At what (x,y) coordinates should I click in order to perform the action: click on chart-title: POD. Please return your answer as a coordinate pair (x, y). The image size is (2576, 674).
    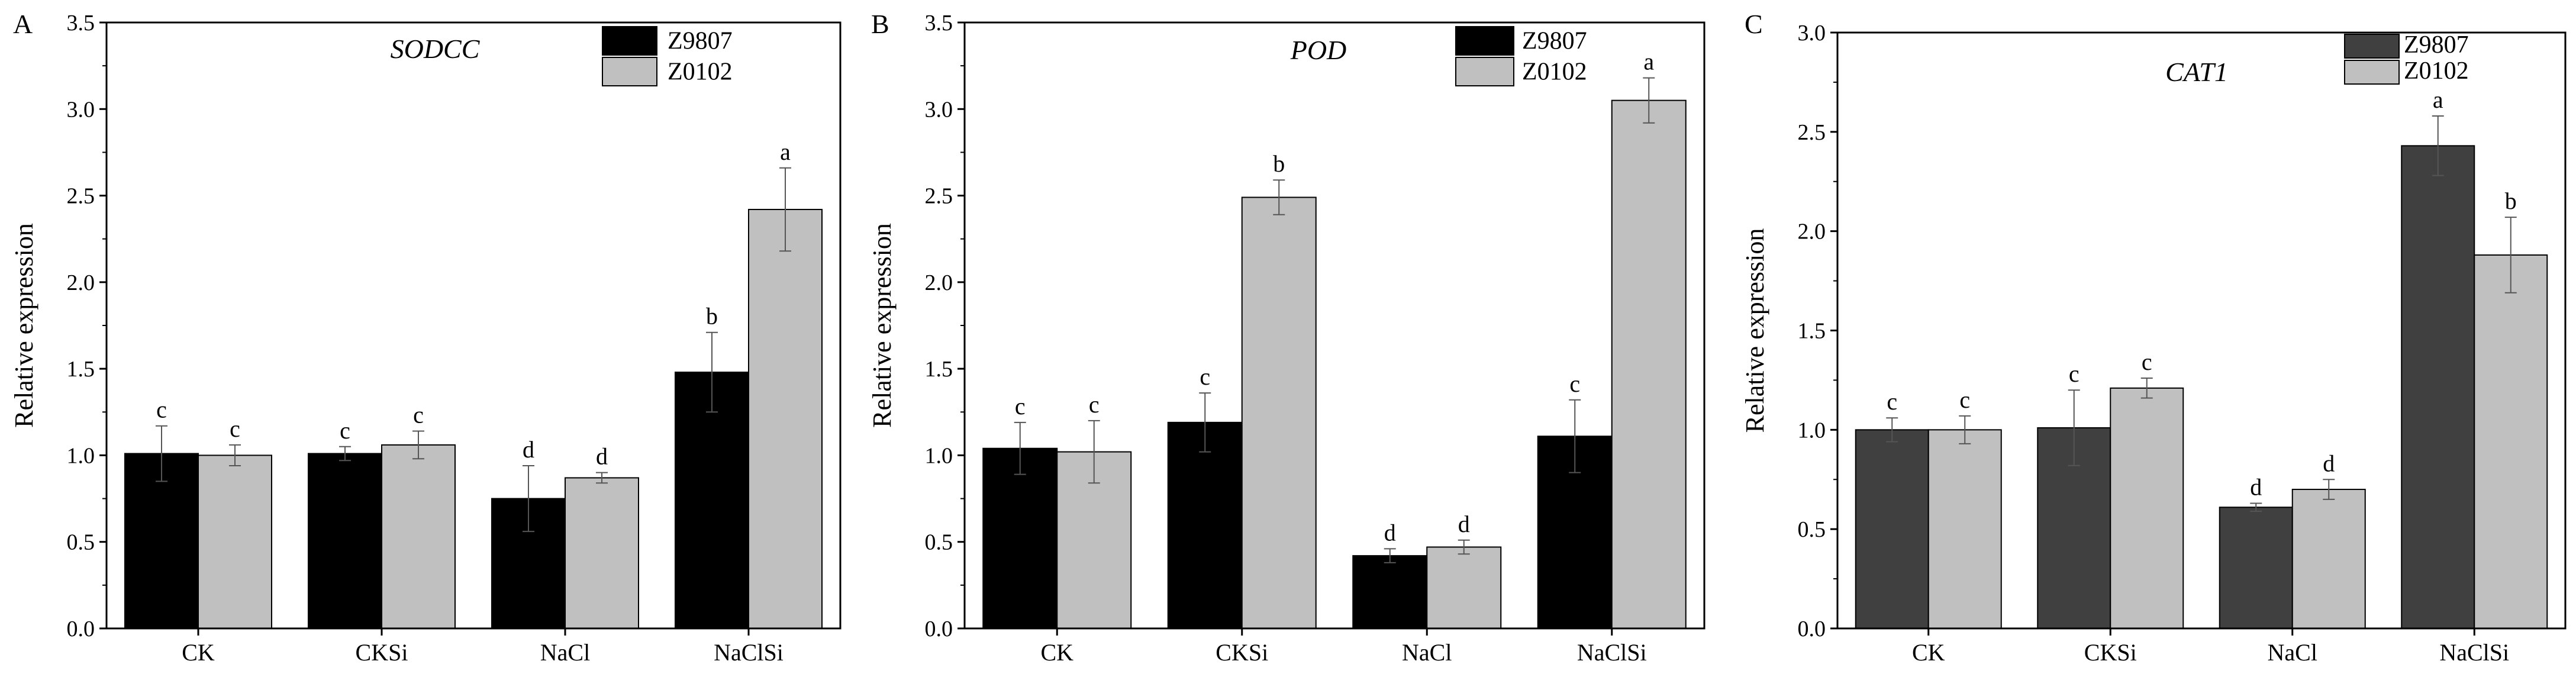
    Looking at the image, I should click on (1318, 50).